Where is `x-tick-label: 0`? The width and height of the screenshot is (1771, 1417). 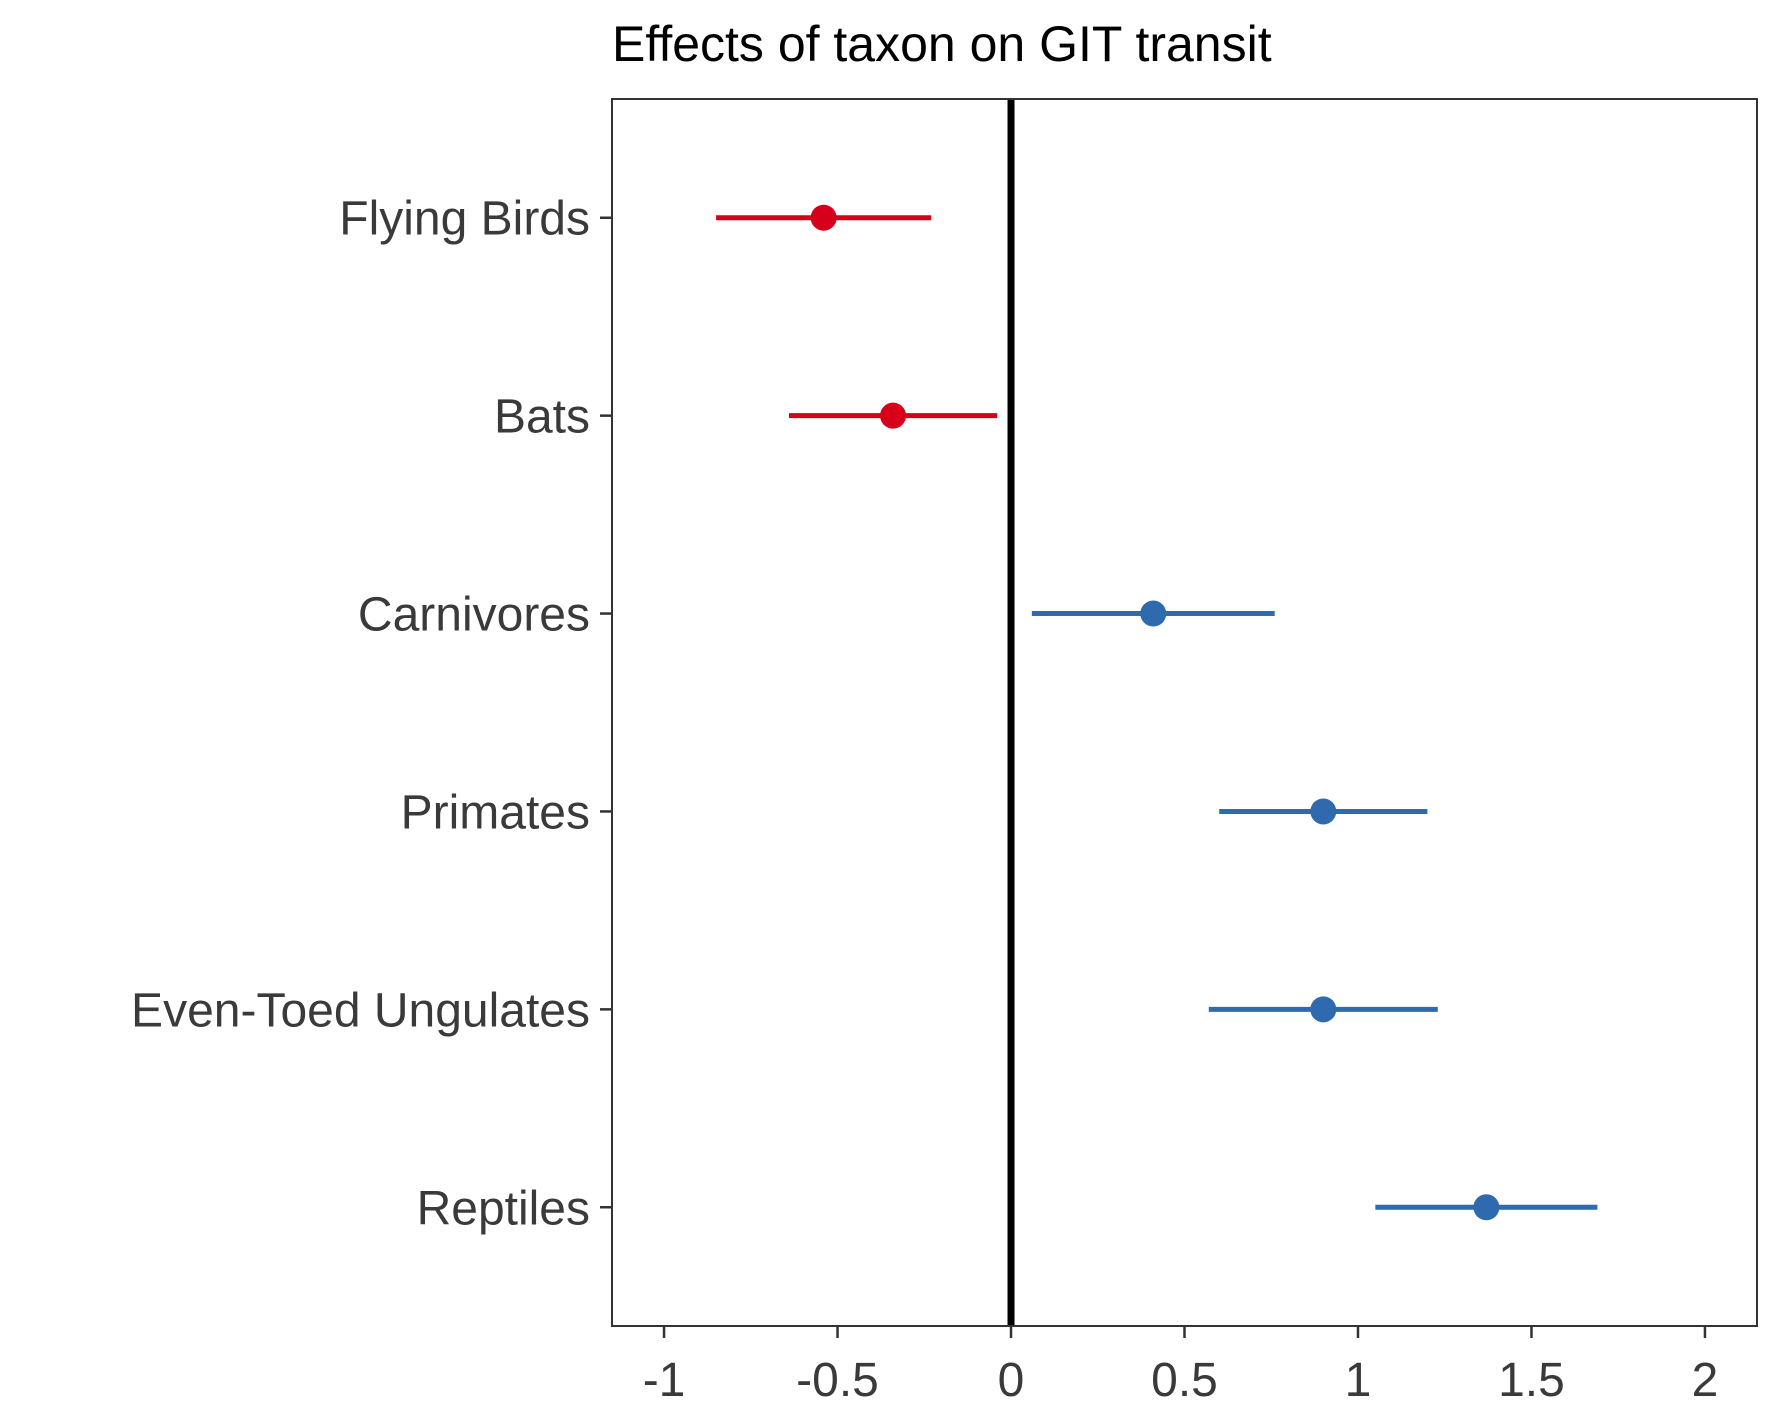 x-tick-label: 0 is located at coordinates (1011, 1380).